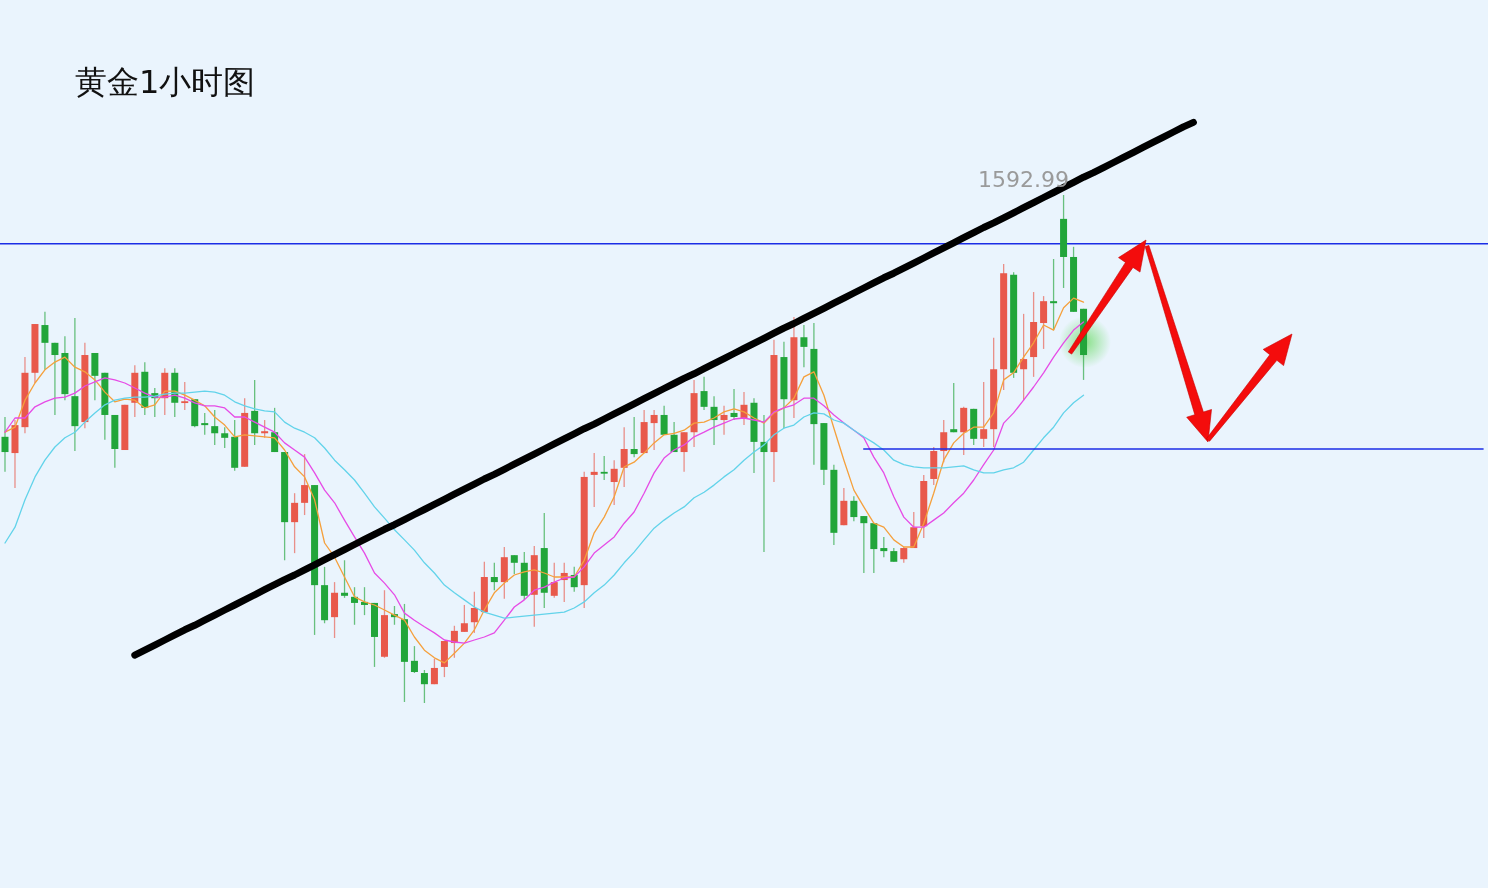 The height and width of the screenshot is (888, 1488). I want to click on title: 黄金1小时图, so click(165, 82).